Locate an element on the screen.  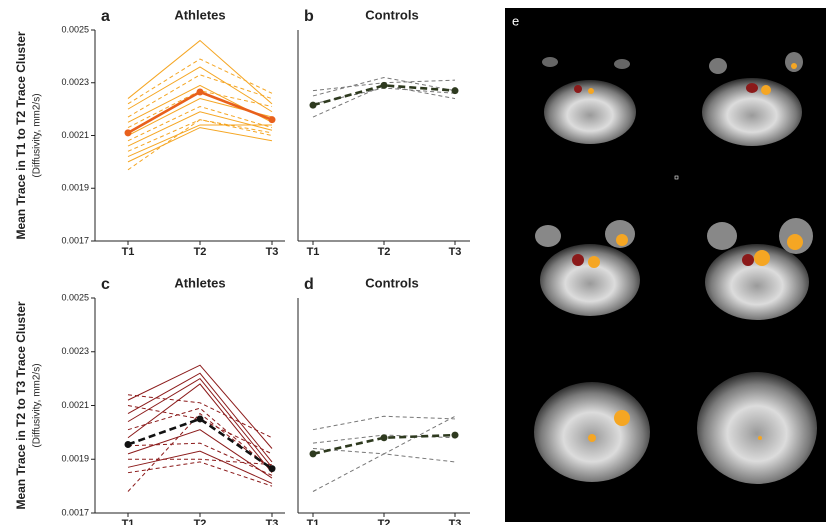
panel-label: e is located at coordinates (515, 20).